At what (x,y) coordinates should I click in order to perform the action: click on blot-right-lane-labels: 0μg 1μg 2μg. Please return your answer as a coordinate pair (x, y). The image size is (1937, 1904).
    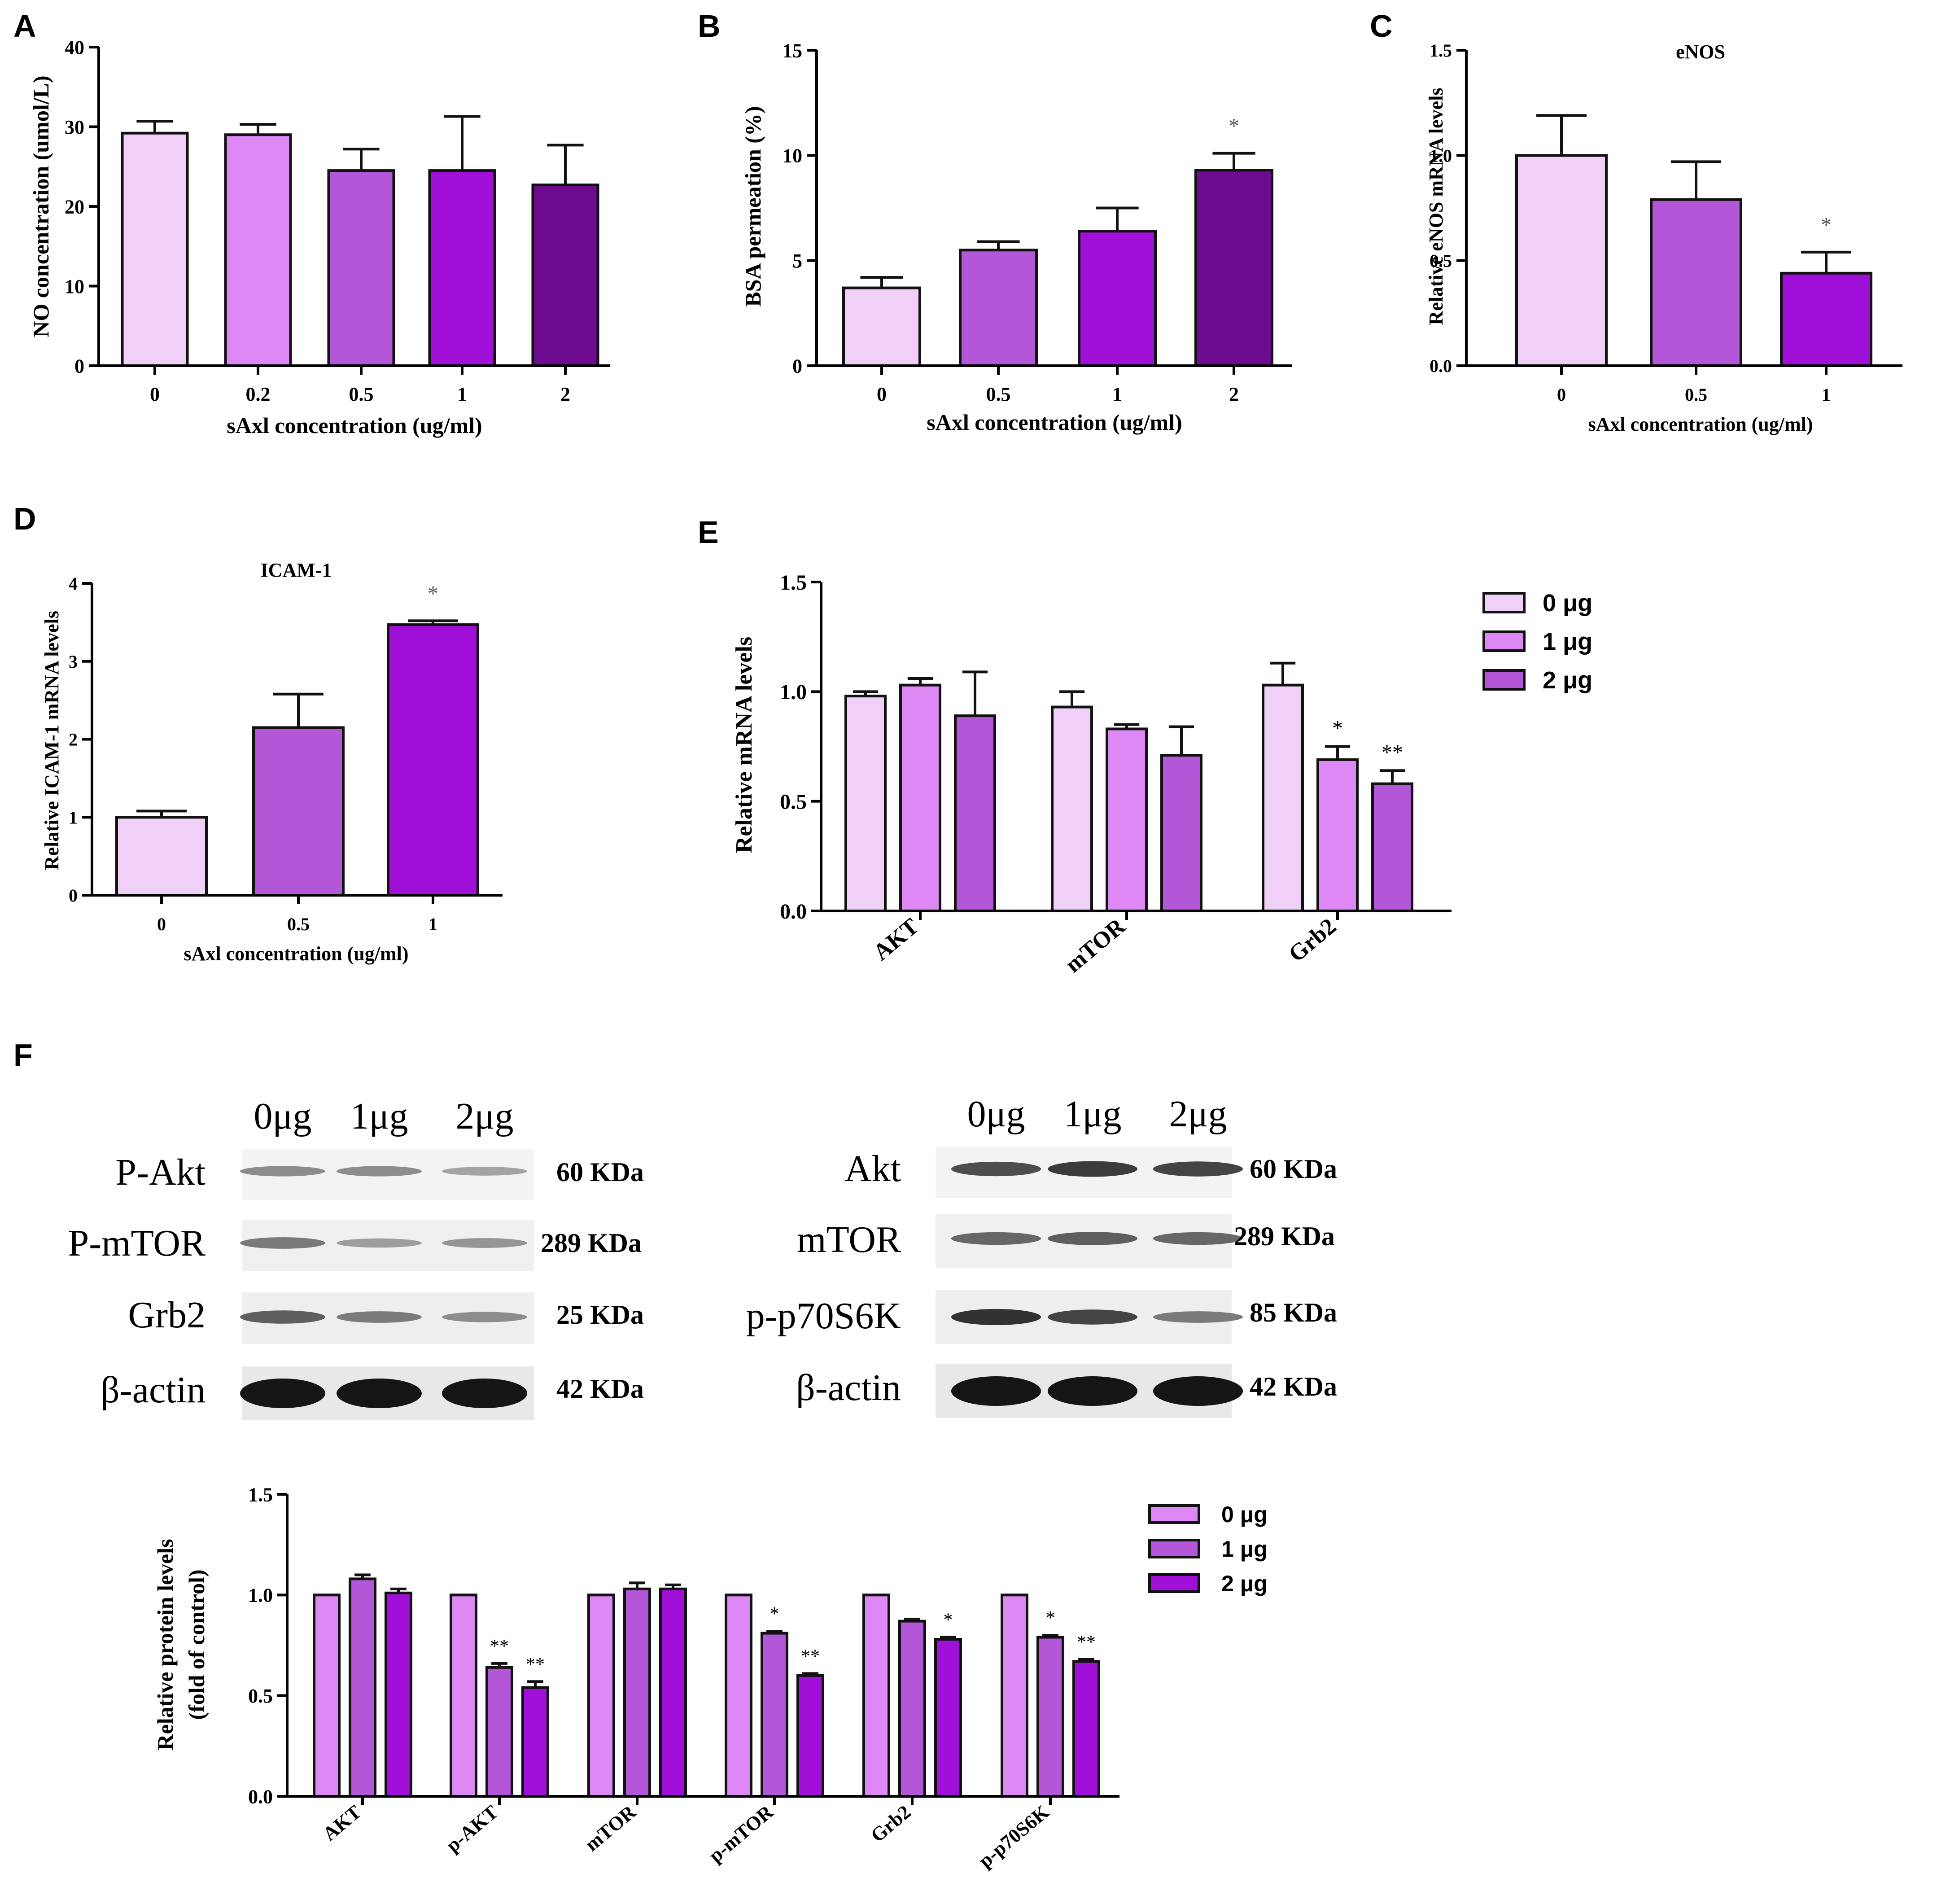
    Looking at the image, I should click on (1097, 1114).